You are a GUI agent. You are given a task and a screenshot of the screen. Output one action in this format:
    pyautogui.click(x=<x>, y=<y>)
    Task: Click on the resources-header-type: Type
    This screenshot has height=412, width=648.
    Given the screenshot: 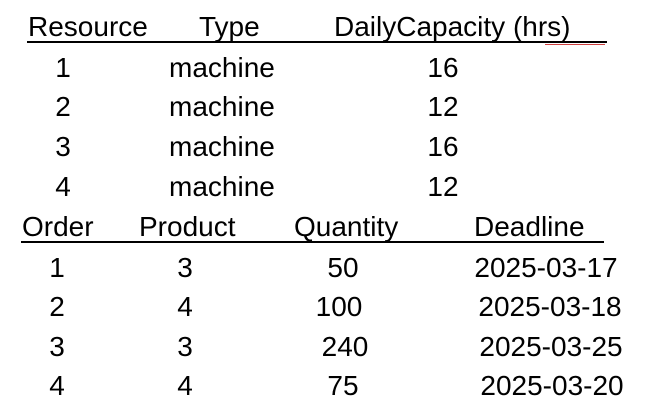 What is the action you would take?
    pyautogui.click(x=229, y=26)
    